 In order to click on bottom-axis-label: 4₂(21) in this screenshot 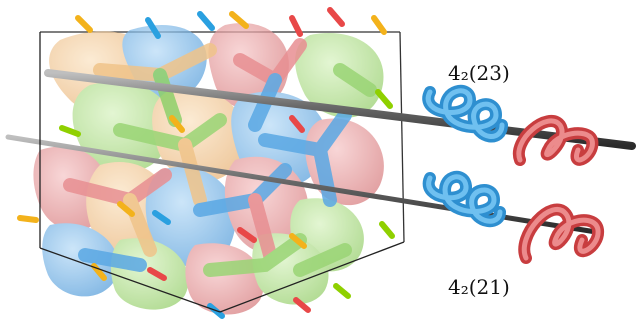, I will do `click(479, 287)`.